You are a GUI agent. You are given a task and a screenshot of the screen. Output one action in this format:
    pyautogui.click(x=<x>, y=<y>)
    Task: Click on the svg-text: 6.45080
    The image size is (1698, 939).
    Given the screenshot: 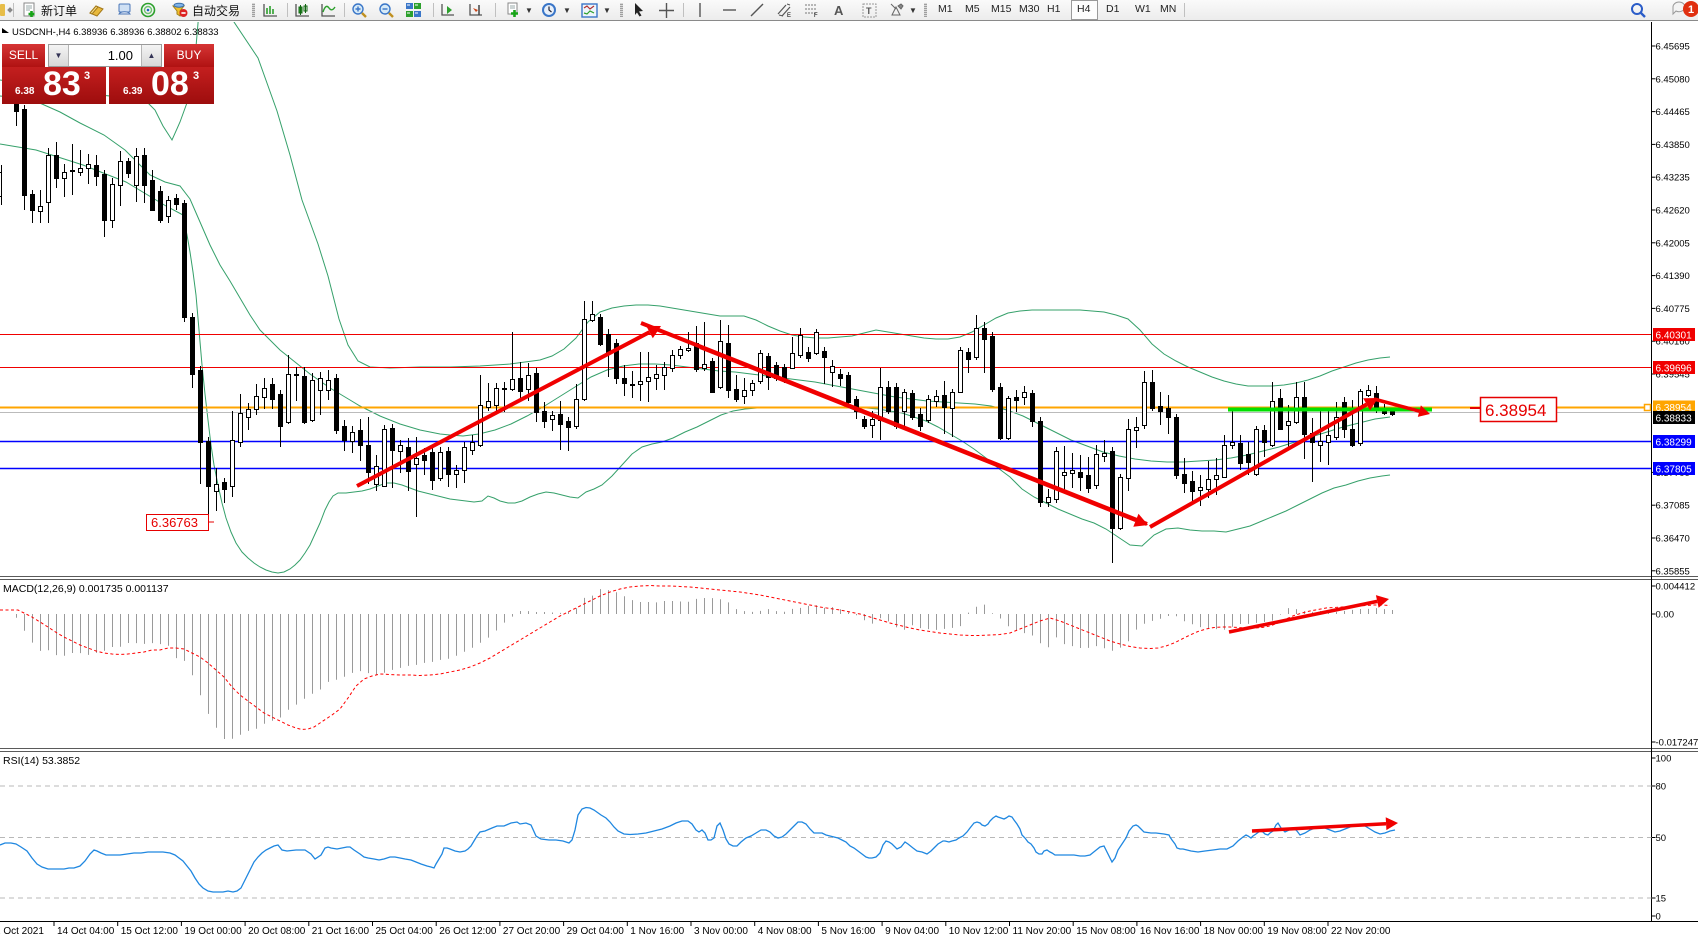 What is the action you would take?
    pyautogui.click(x=1673, y=79)
    